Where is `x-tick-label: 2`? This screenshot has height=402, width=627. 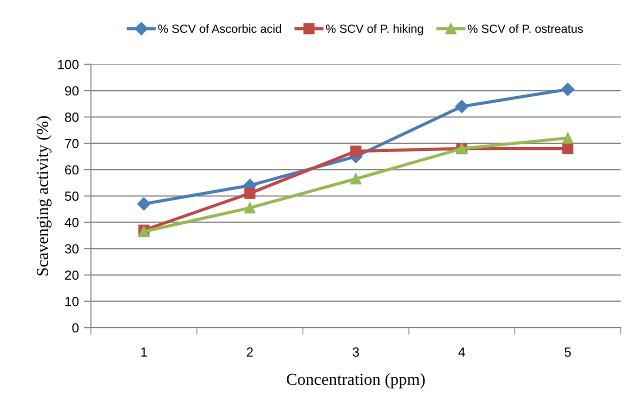
x-tick-label: 2 is located at coordinates (249, 352).